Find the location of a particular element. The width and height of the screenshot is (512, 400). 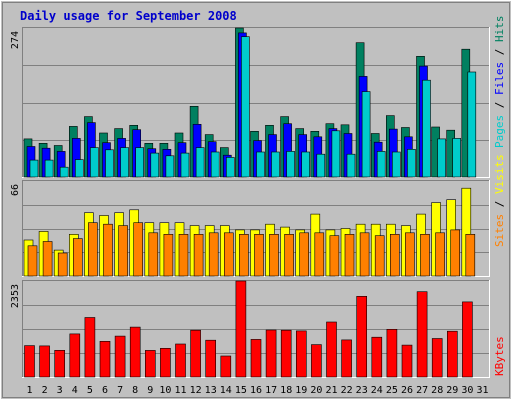

panel-hits-legend-label: Pages / Files / Hits is located at coordinates (499, 82).